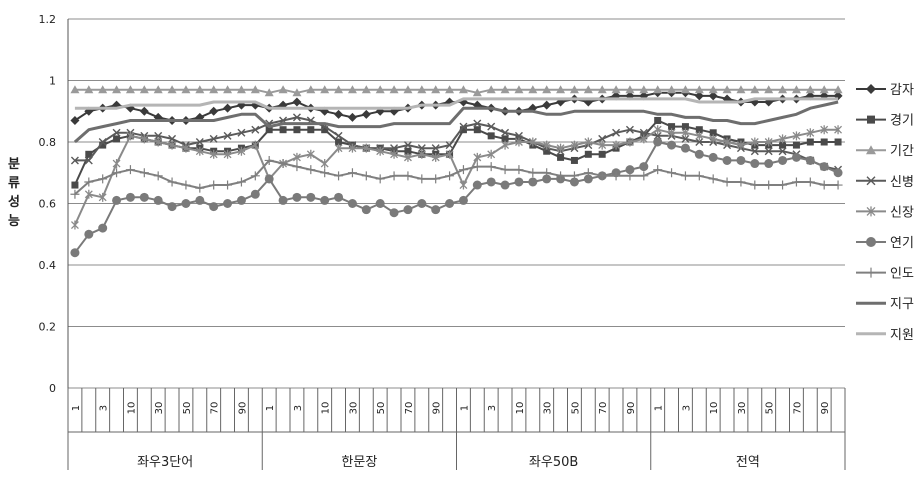 The width and height of the screenshot is (914, 482). What do you see at coordinates (456, 103) in the screenshot?
I see `series-지원` at bounding box center [456, 103].